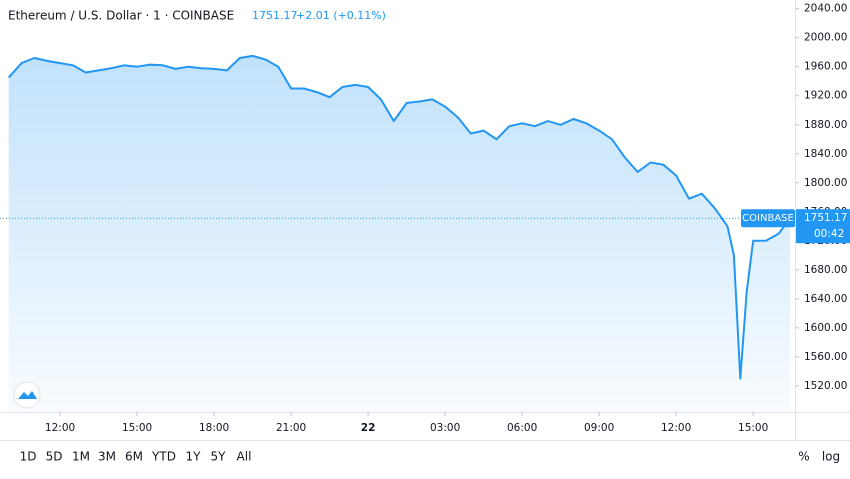 Image resolution: width=850 pixels, height=479 pixels. Describe the element at coordinates (275, 15) in the screenshot. I see `last-price: 1751.17` at that location.